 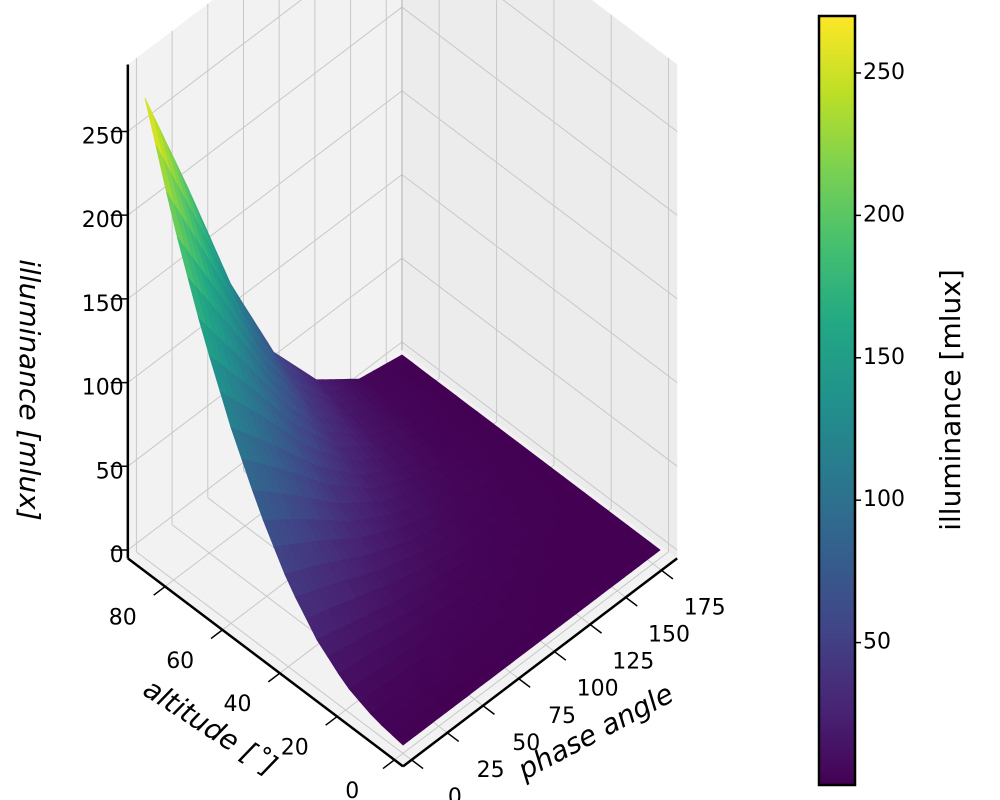 I want to click on y-tick-label: 40, so click(x=238, y=704).